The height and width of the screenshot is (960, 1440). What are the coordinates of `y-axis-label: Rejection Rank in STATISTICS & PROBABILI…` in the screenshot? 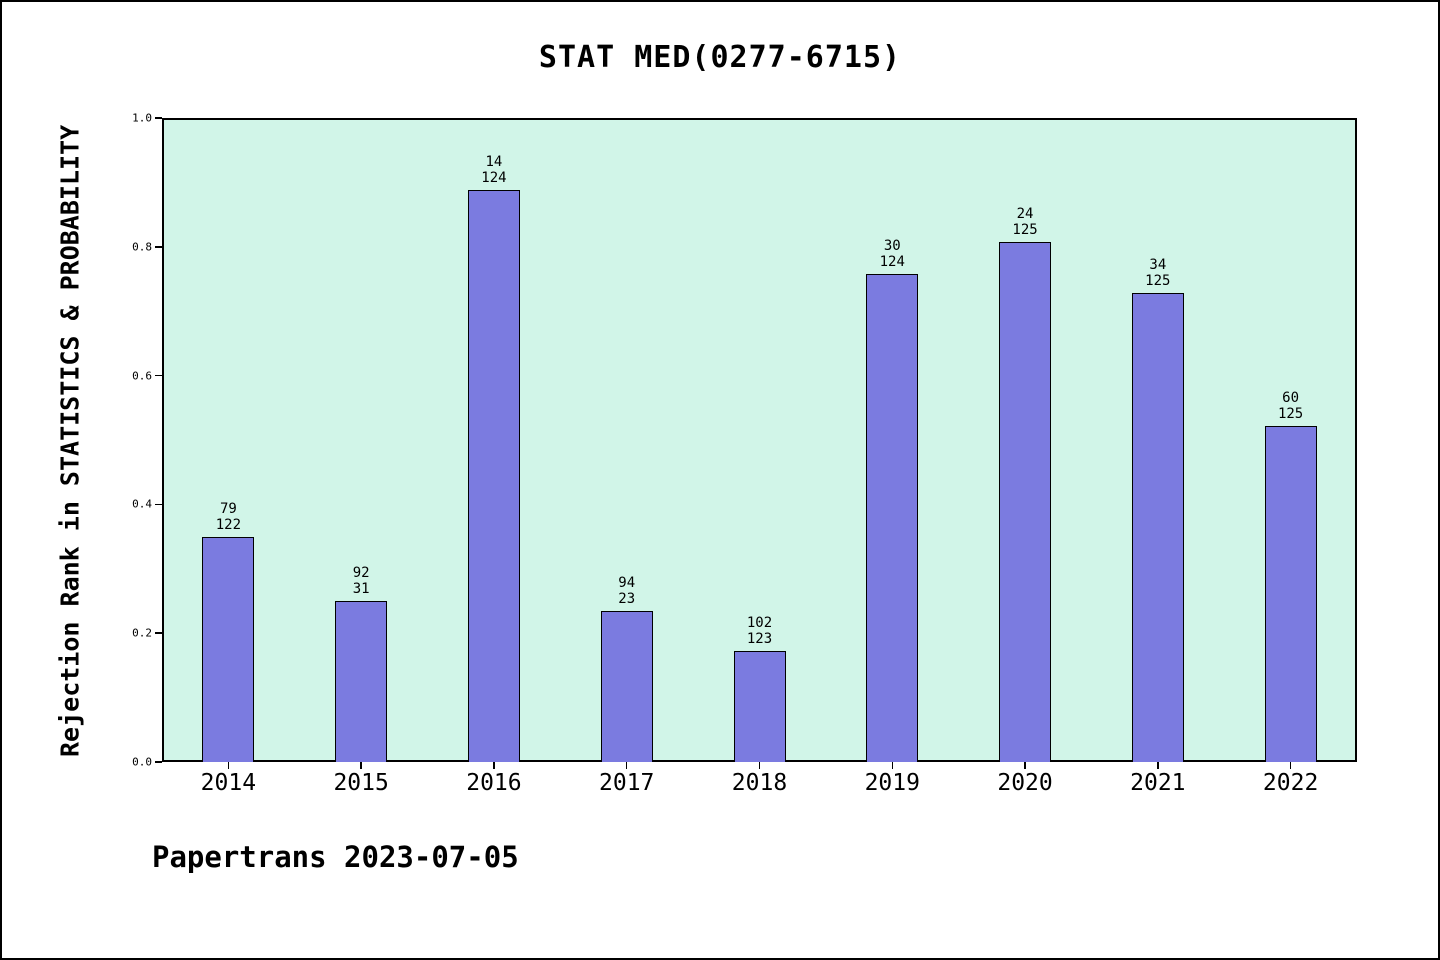 It's located at (70, 441).